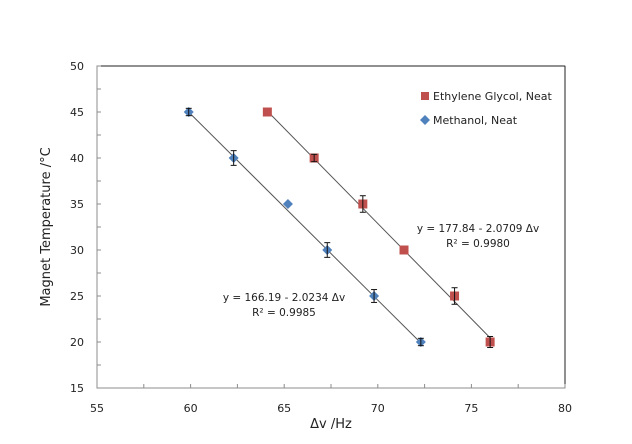 Image resolution: width=632 pixels, height=444 pixels. I want to click on x-tick-label: 70, so click(378, 408).